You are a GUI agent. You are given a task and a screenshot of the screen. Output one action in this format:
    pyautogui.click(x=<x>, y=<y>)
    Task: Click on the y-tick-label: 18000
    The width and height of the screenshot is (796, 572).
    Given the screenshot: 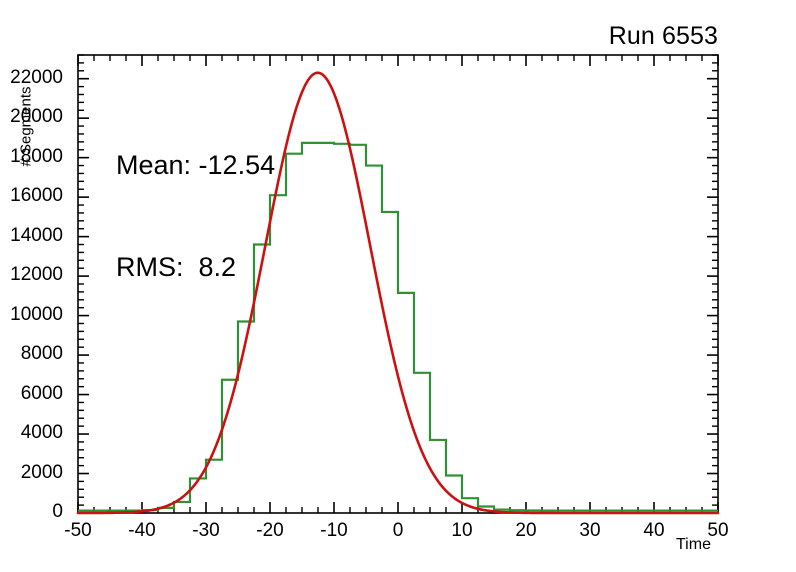 What is the action you would take?
    pyautogui.click(x=36, y=156)
    